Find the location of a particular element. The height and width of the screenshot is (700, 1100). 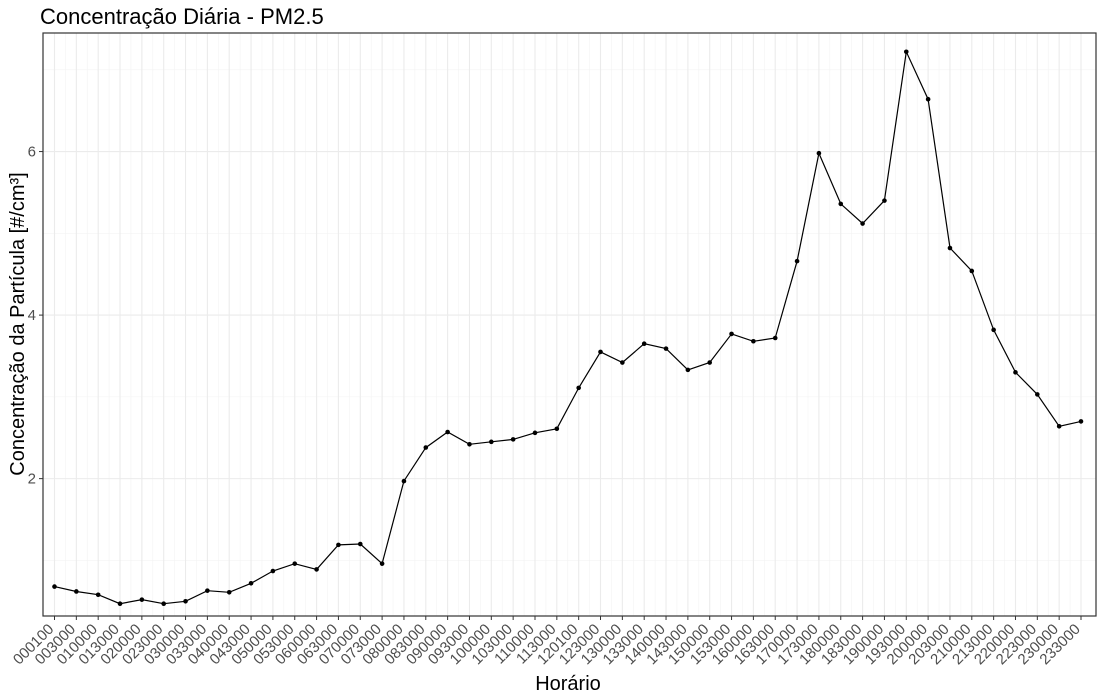

chart-title: Concentração Diária - PM2.5 is located at coordinates (182, 16).